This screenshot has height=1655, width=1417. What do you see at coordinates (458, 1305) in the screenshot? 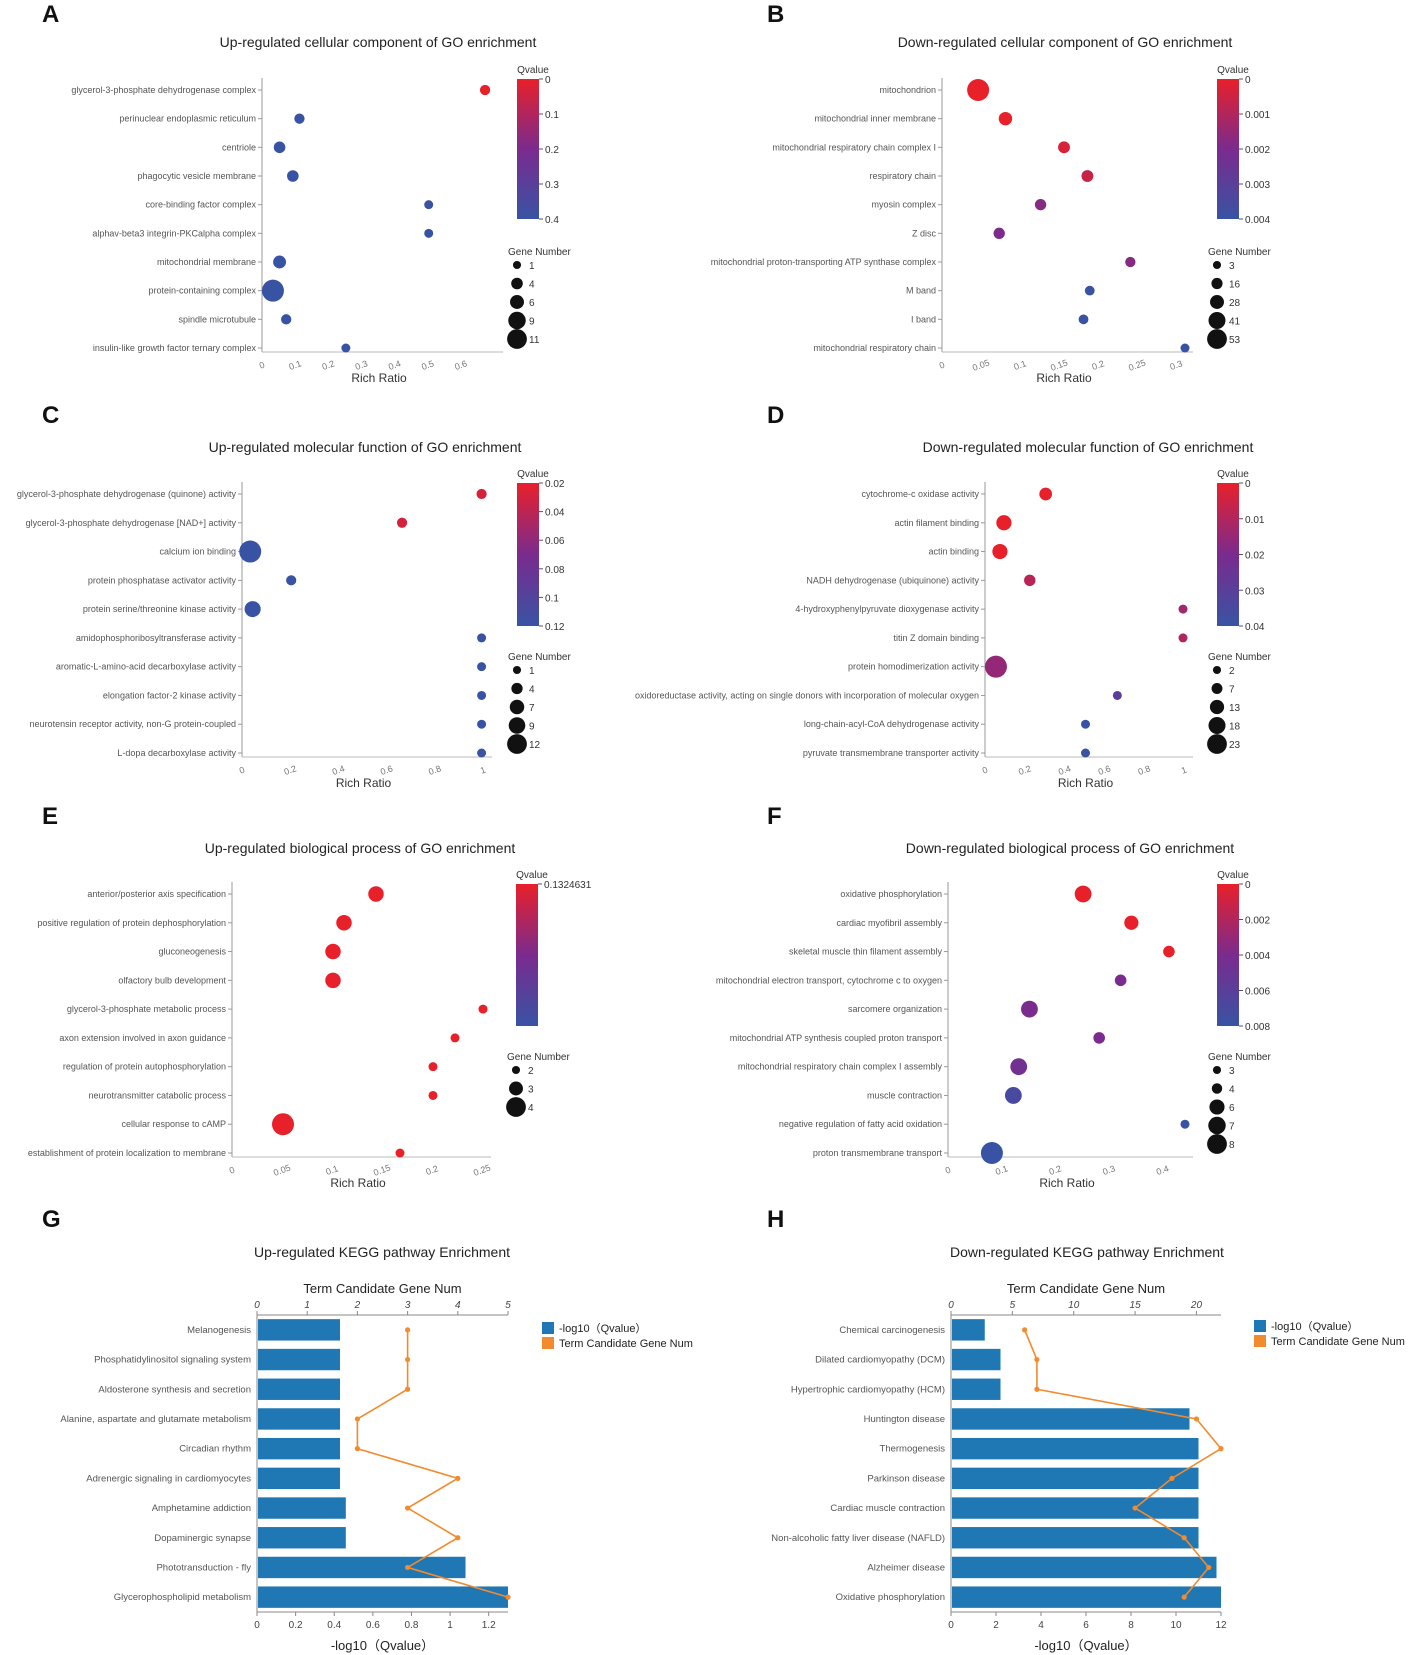
I see `top-tick-label-g: 4` at bounding box center [458, 1305].